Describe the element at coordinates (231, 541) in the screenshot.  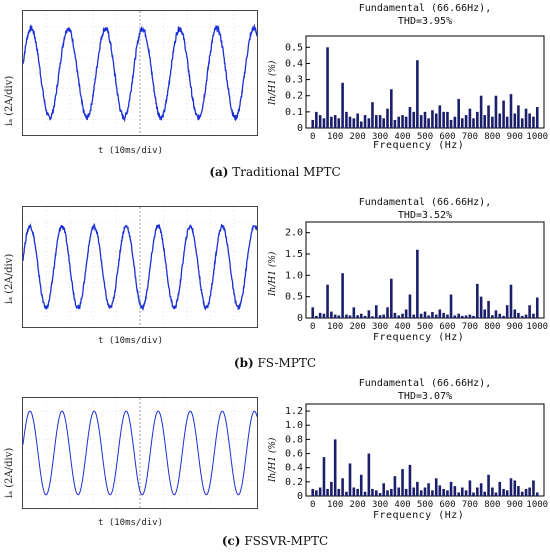
I see `caption-letter: (c)` at that location.